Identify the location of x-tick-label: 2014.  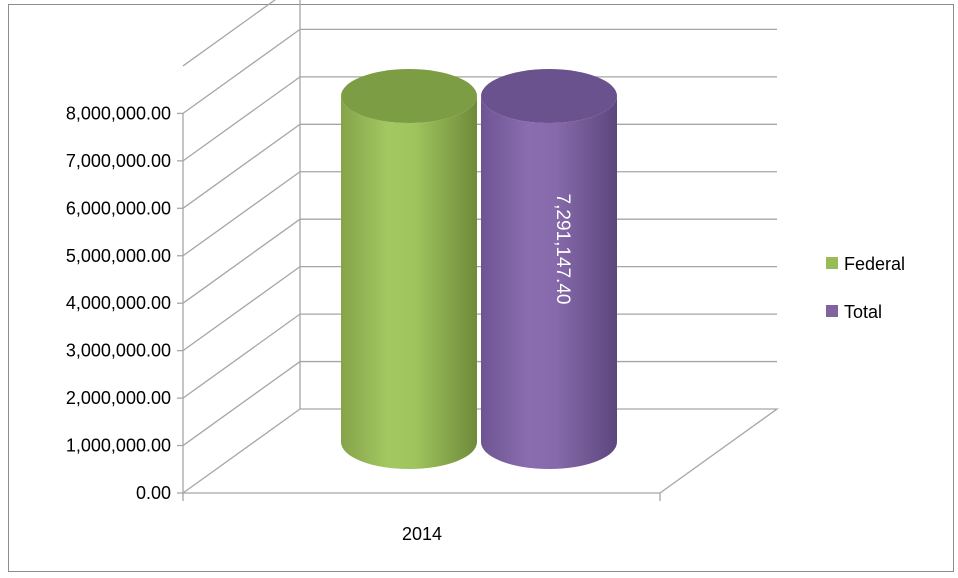
(422, 534).